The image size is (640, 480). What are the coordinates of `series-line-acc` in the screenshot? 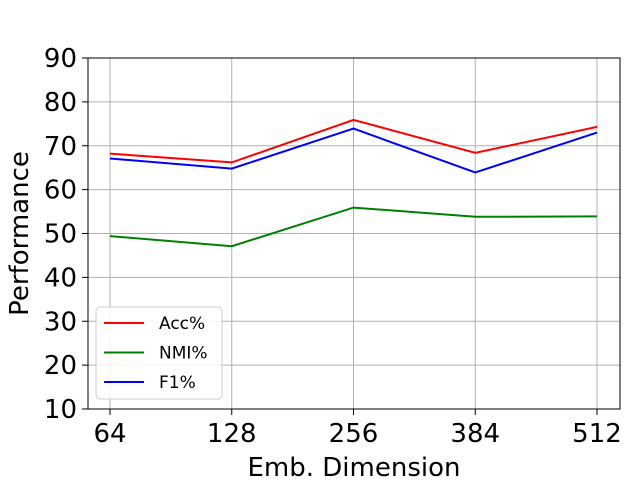 It's located at (353, 141).